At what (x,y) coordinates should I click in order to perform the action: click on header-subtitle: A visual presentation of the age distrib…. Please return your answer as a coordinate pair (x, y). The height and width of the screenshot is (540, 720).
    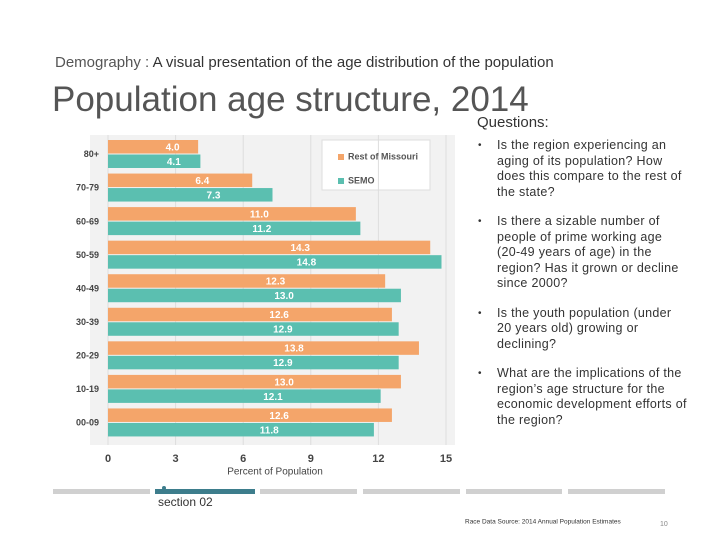
    Looking at the image, I should click on (353, 62).